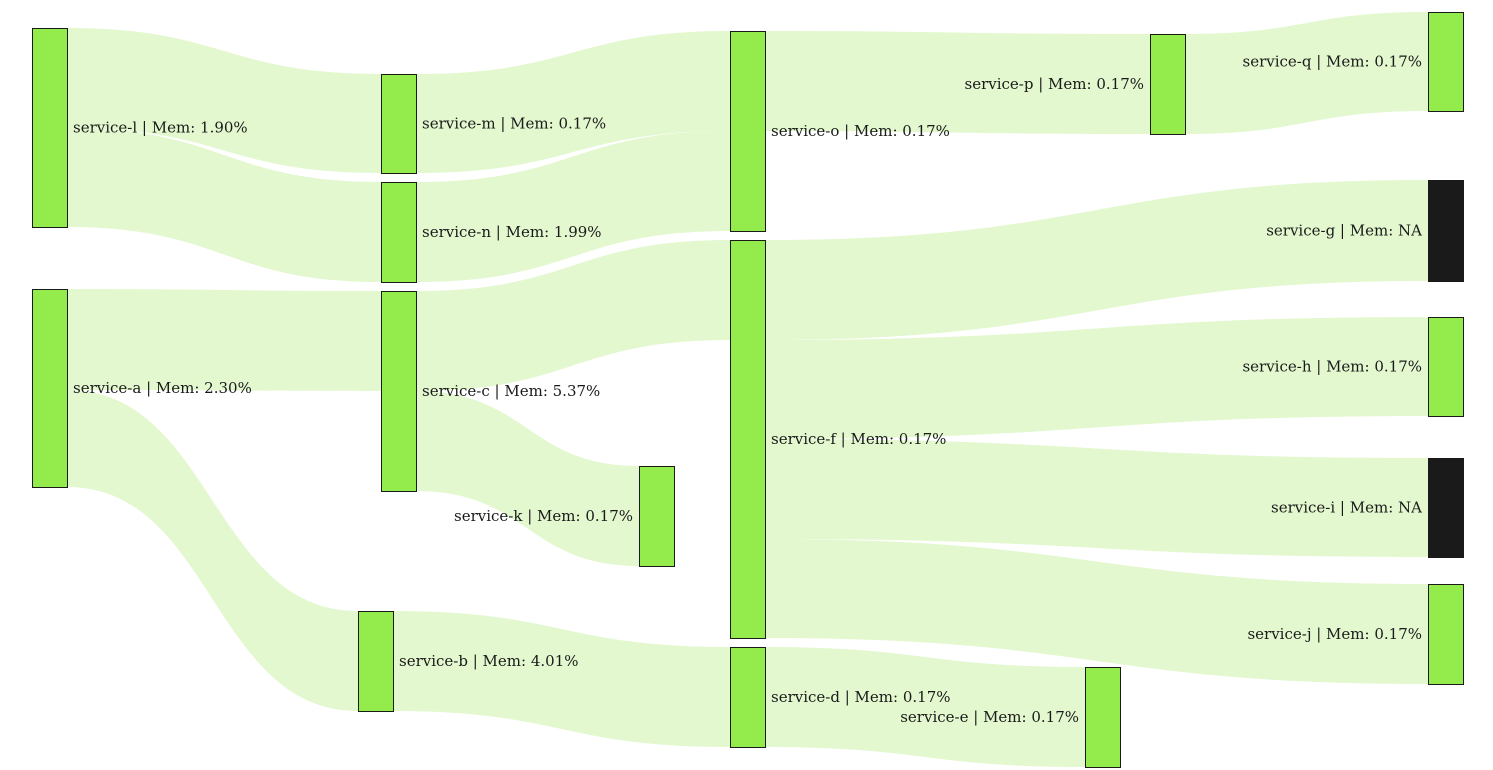  Describe the element at coordinates (511, 391) in the screenshot. I see `node-label-service-c: service-c | Mem: 5.37%` at that location.